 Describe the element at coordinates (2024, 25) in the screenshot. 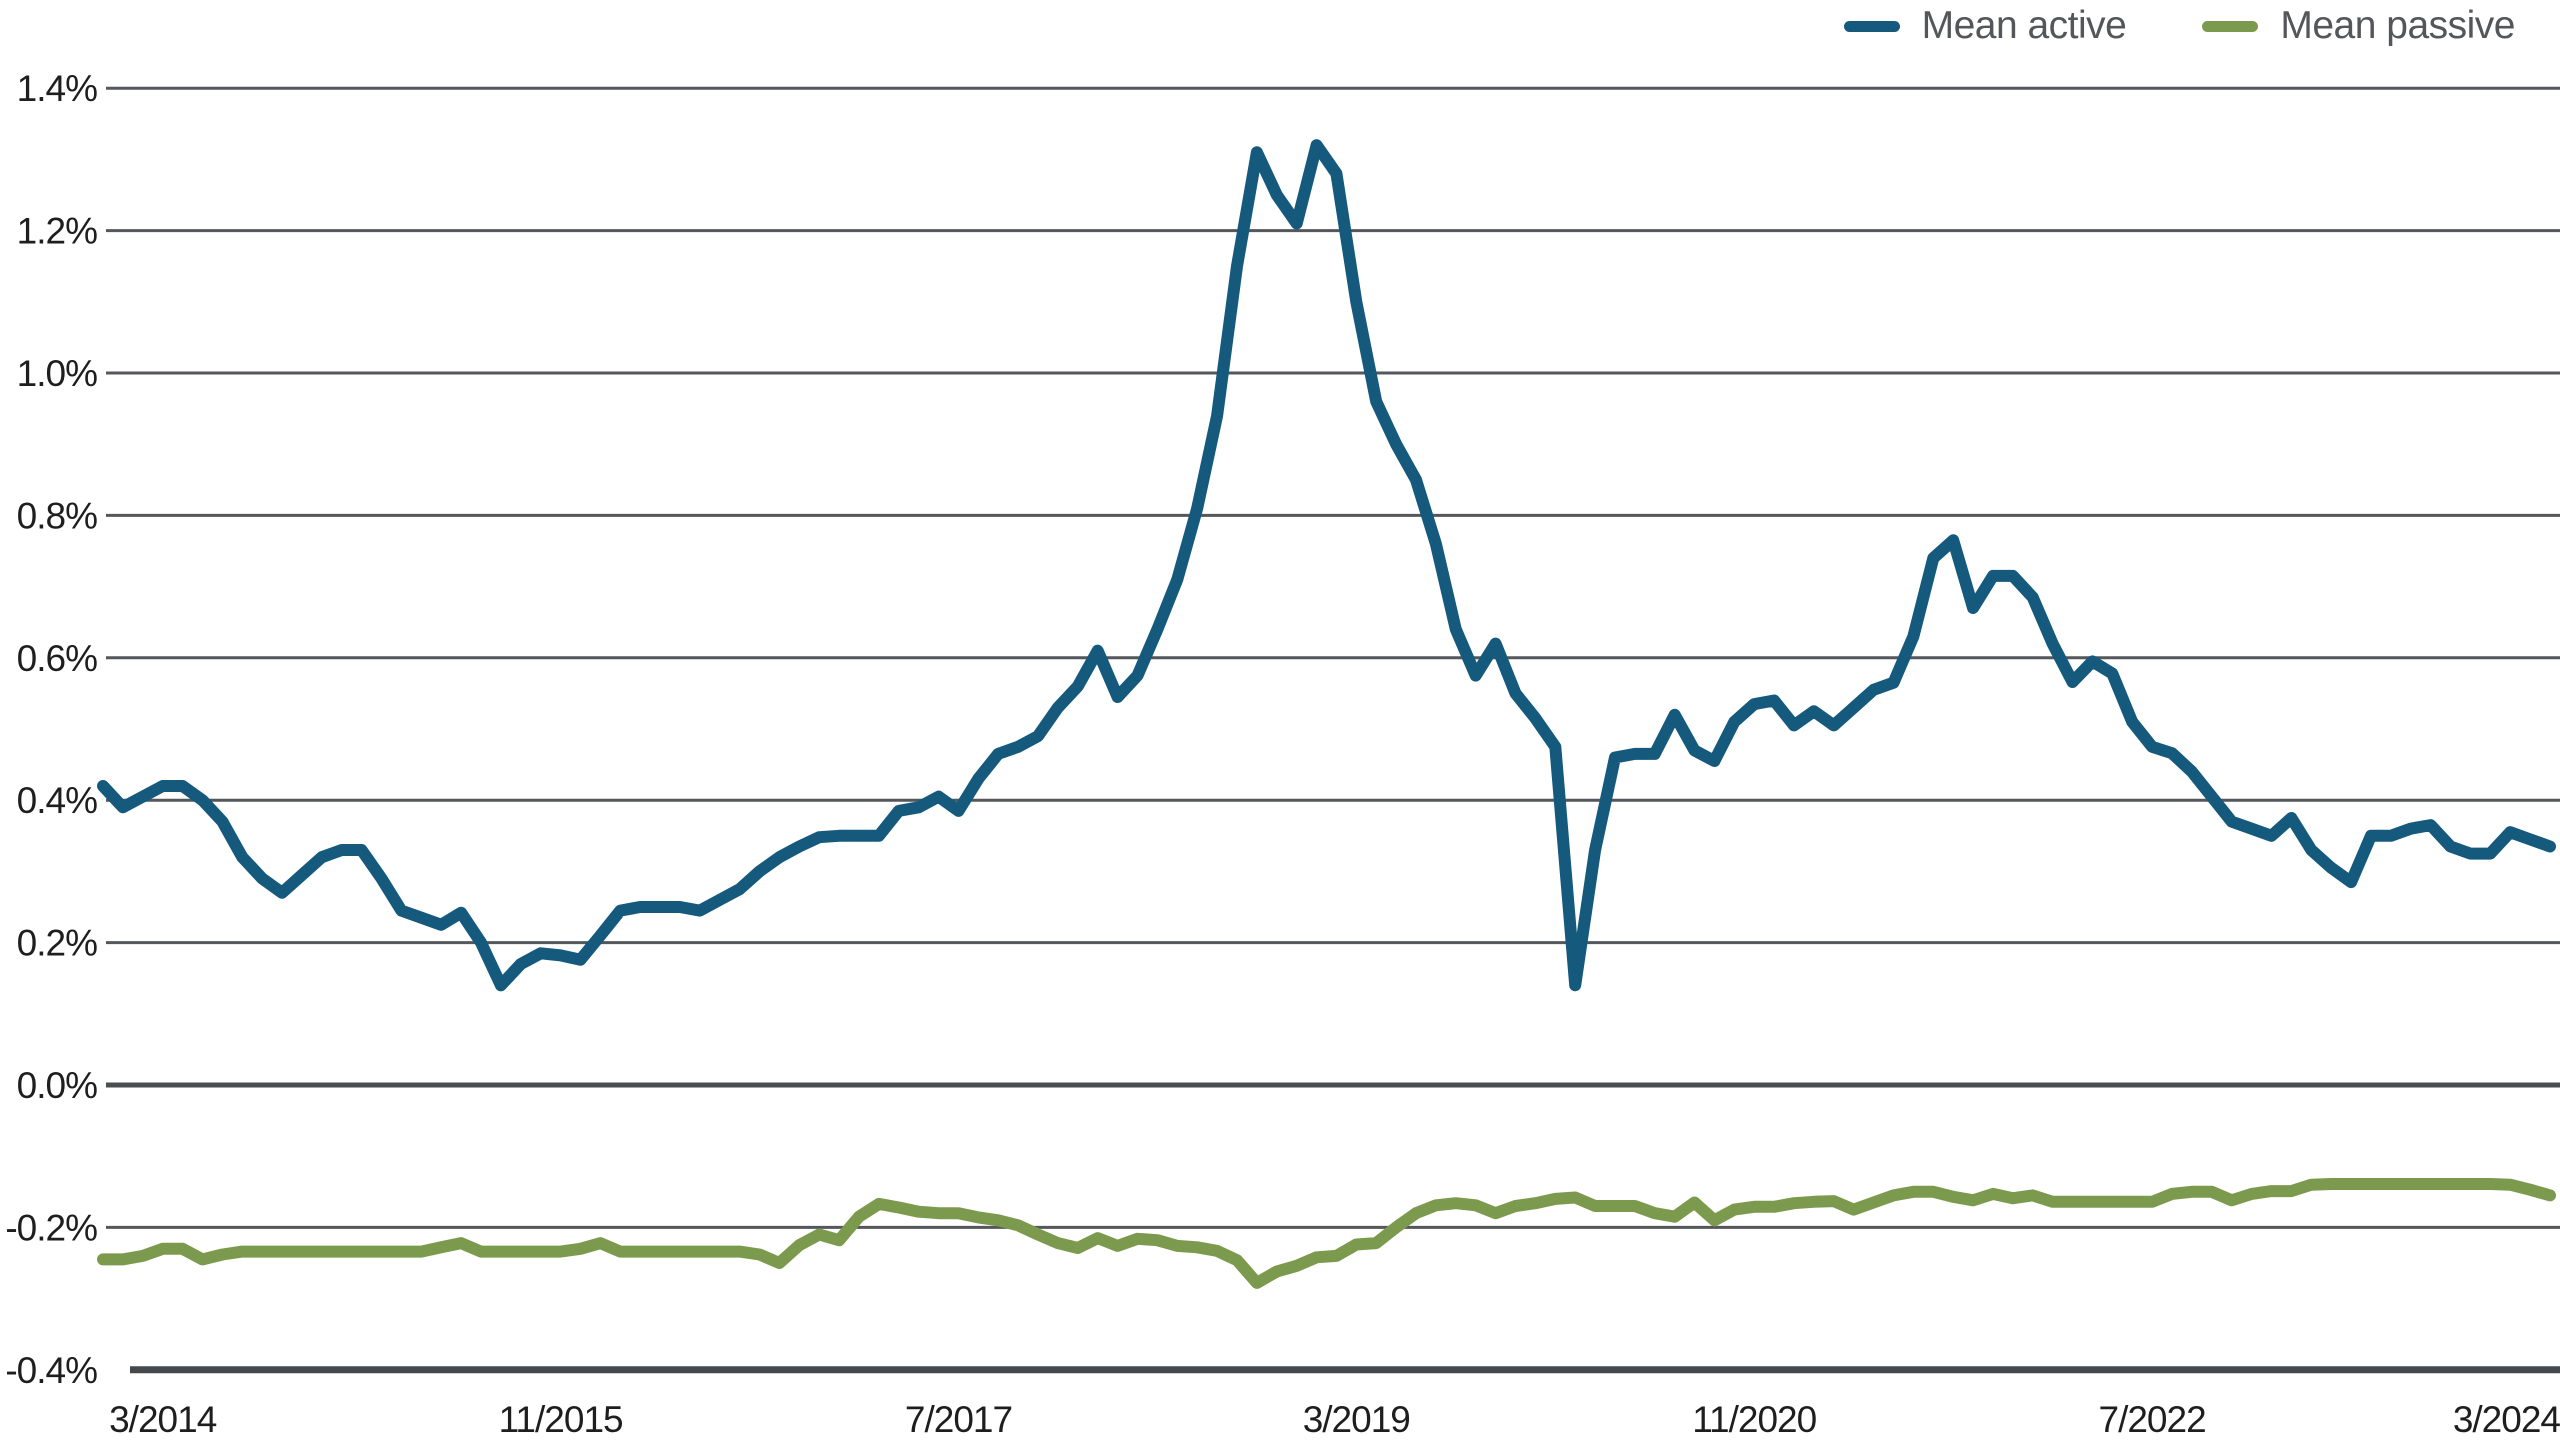

I see `mean-active-label: Mean active` at that location.